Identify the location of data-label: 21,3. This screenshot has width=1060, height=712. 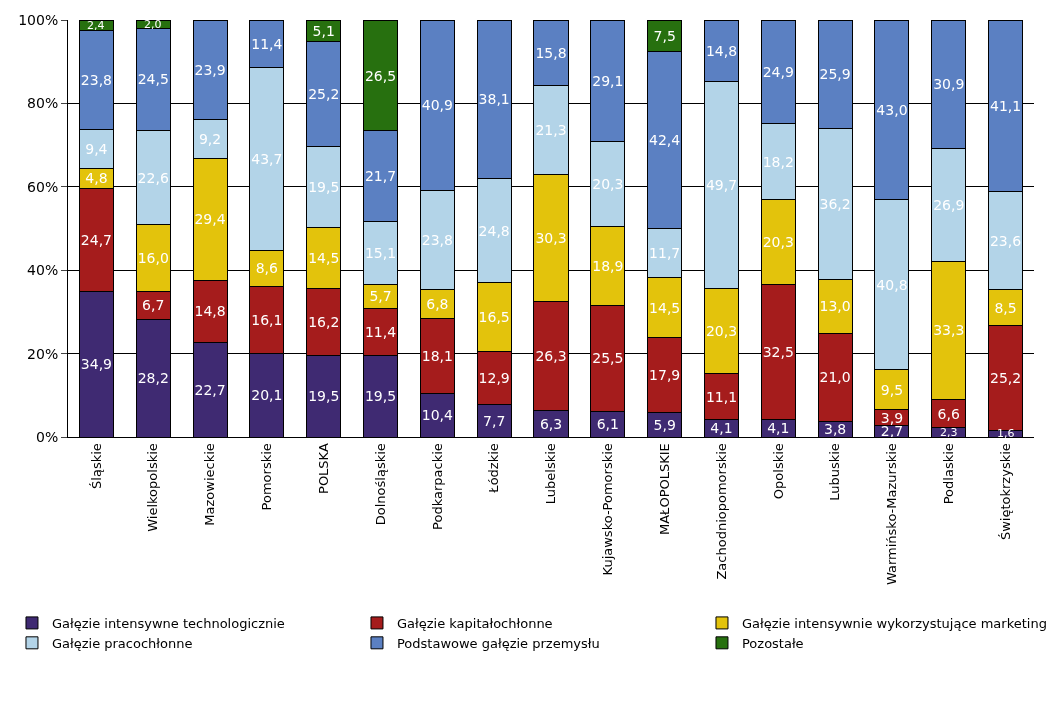
(551, 130).